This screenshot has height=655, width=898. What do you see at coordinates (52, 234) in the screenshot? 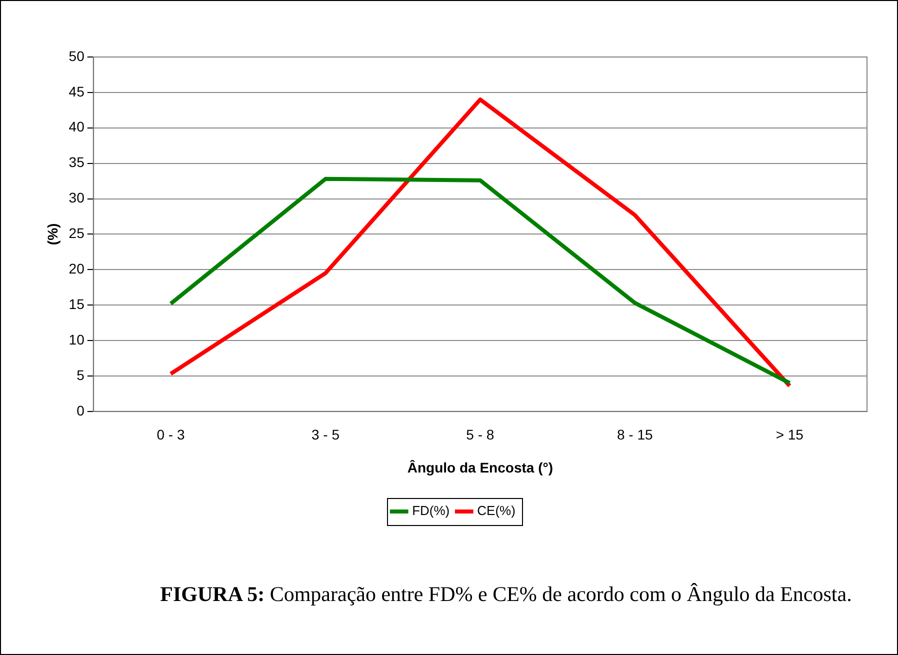
I see `y-axis-title: (%)` at bounding box center [52, 234].